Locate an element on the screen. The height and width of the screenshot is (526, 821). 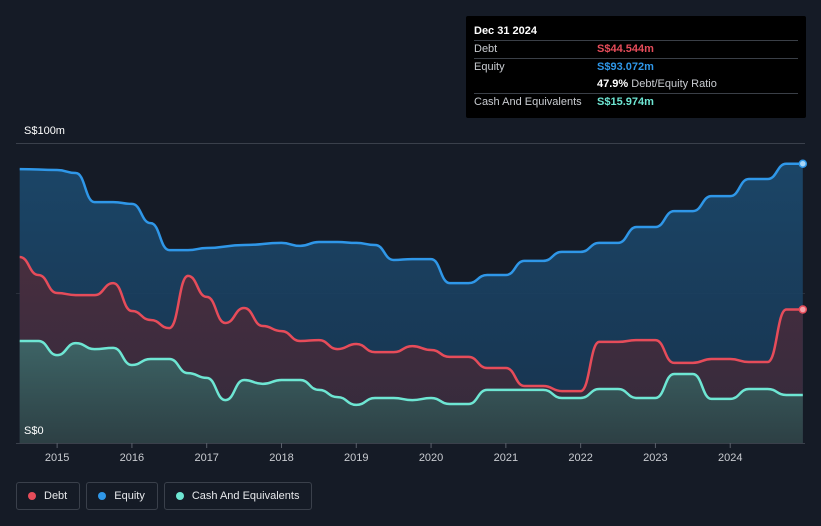
x-tick-label: 2016 is located at coordinates (132, 458).